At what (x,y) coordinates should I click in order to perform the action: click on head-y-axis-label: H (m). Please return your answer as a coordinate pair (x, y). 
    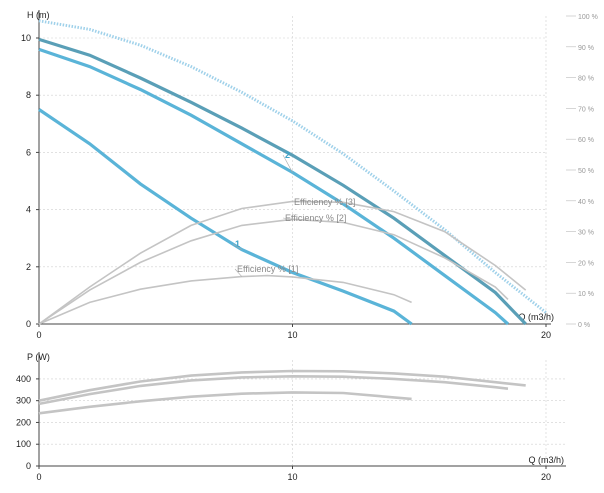
    Looking at the image, I should click on (38, 15).